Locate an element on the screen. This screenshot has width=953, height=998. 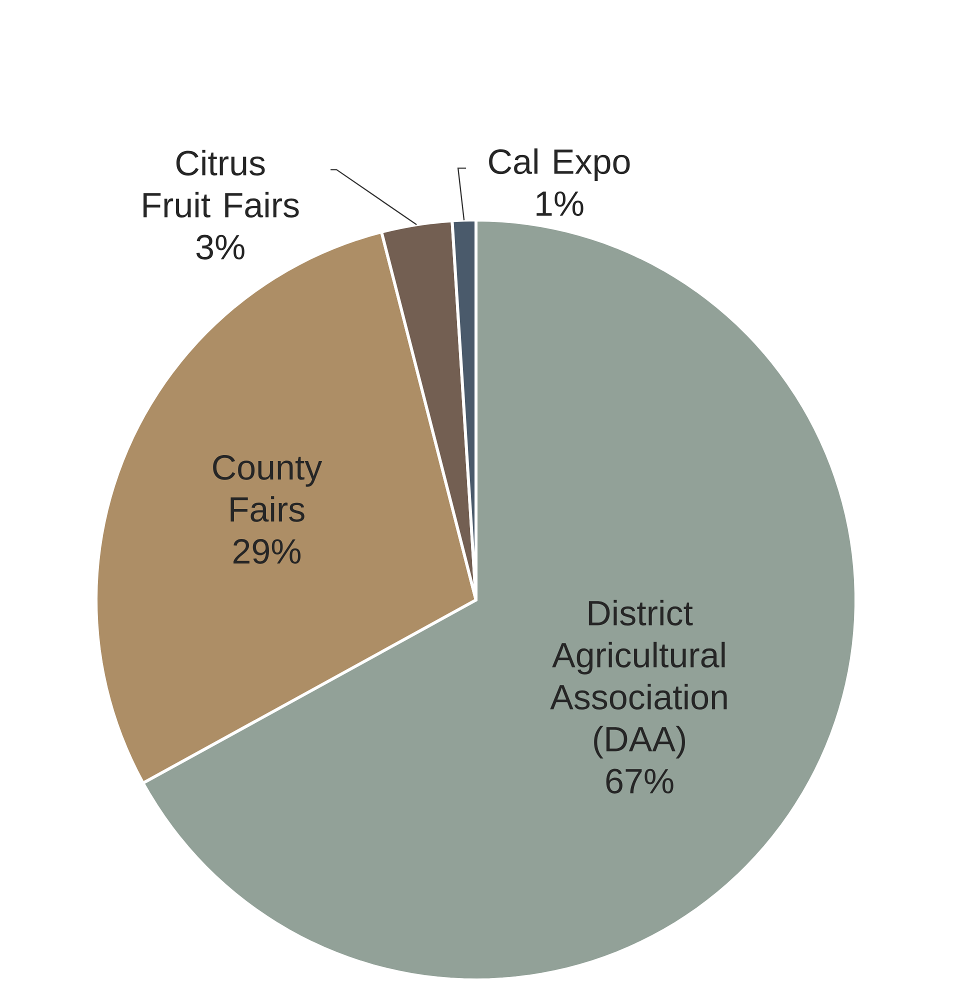
slice-label: Cal Expo is located at coordinates (559, 164).